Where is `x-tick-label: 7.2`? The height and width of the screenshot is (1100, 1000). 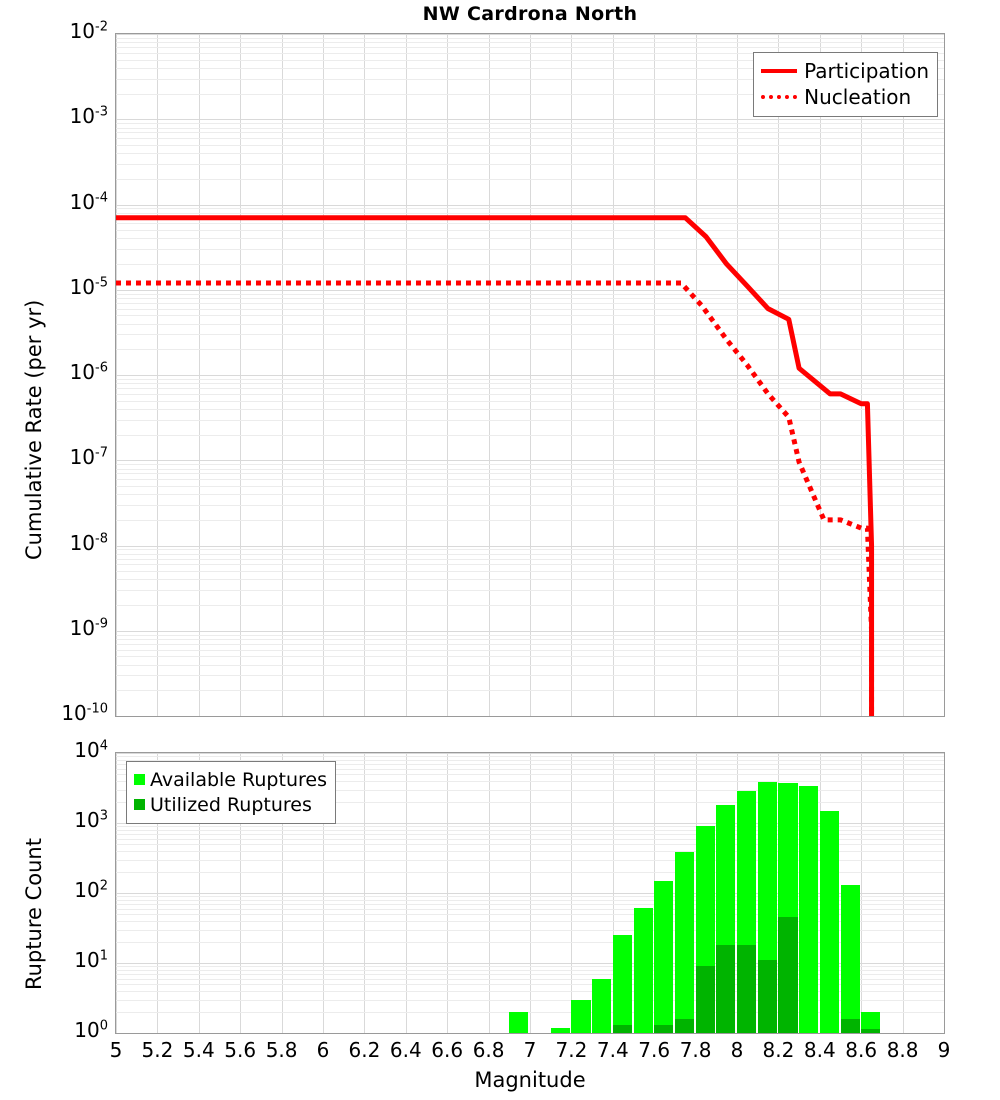
x-tick-label: 7.2 is located at coordinates (571, 1050).